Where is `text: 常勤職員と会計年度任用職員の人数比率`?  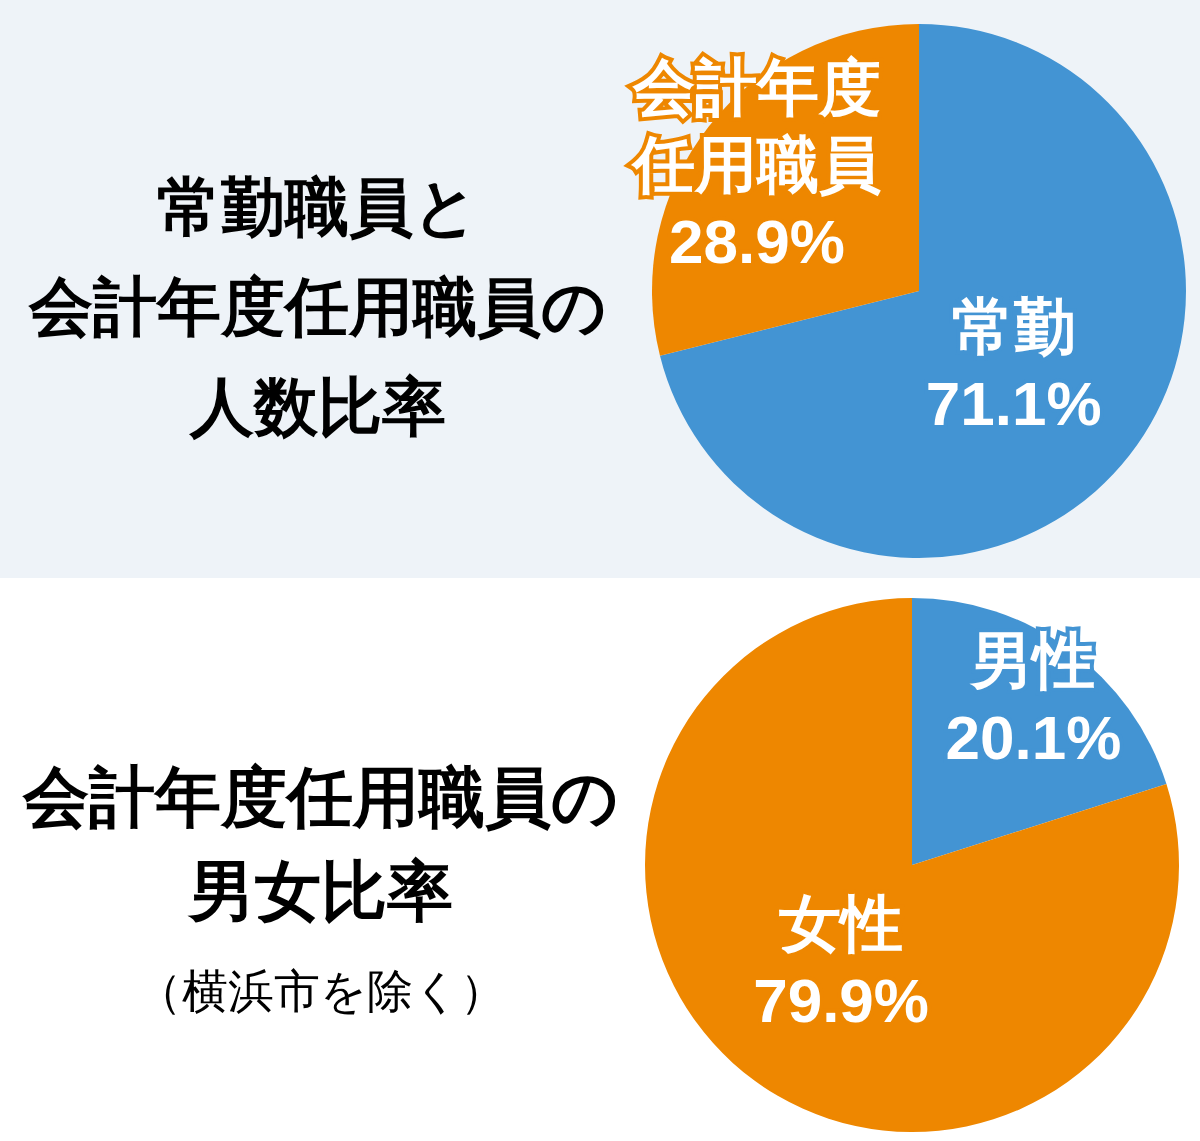
text: 常勤職員と会計年度任用職員の人数比率 is located at coordinates (317, 307).